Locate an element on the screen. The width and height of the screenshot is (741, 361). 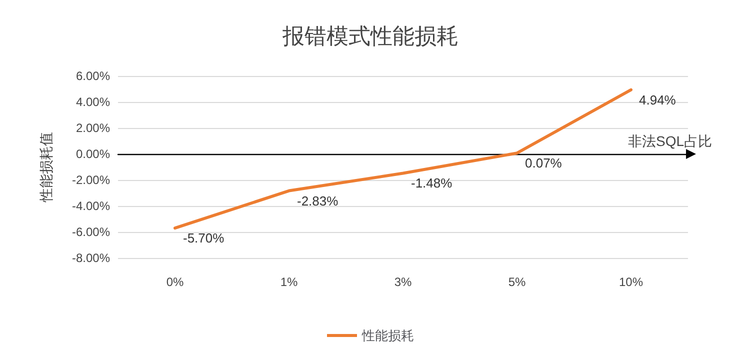
data-label: 4.94% is located at coordinates (657, 100).